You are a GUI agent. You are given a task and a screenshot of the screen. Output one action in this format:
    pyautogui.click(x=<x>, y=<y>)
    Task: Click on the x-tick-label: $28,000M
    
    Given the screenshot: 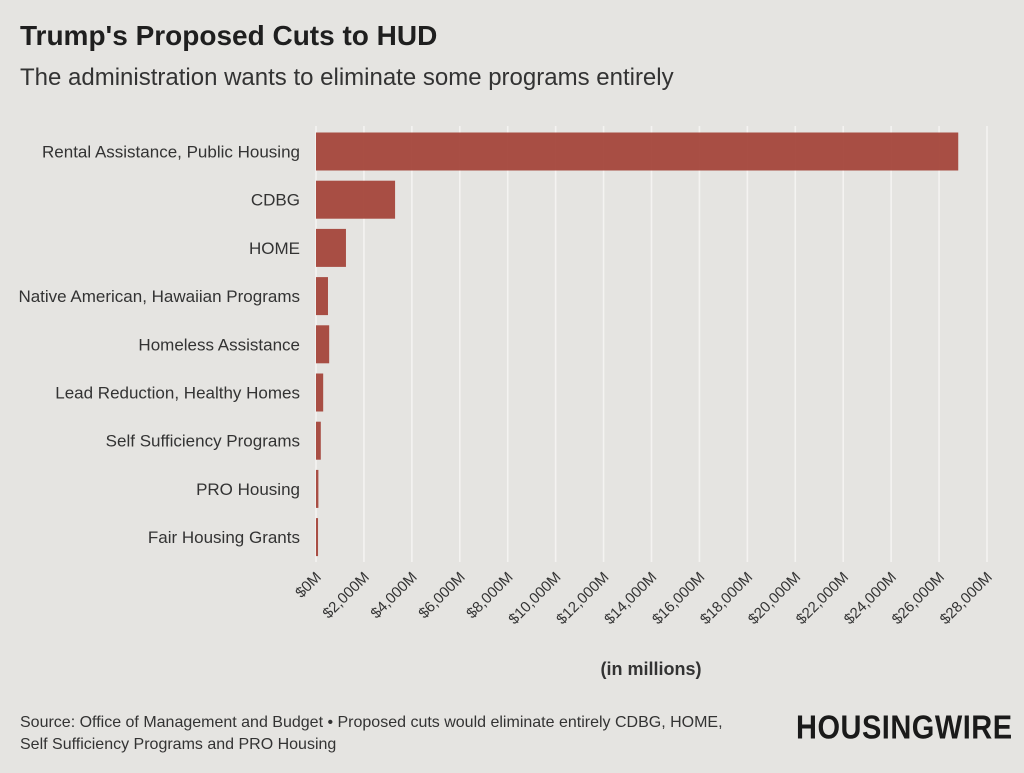 What is the action you would take?
    pyautogui.click(x=966, y=598)
    